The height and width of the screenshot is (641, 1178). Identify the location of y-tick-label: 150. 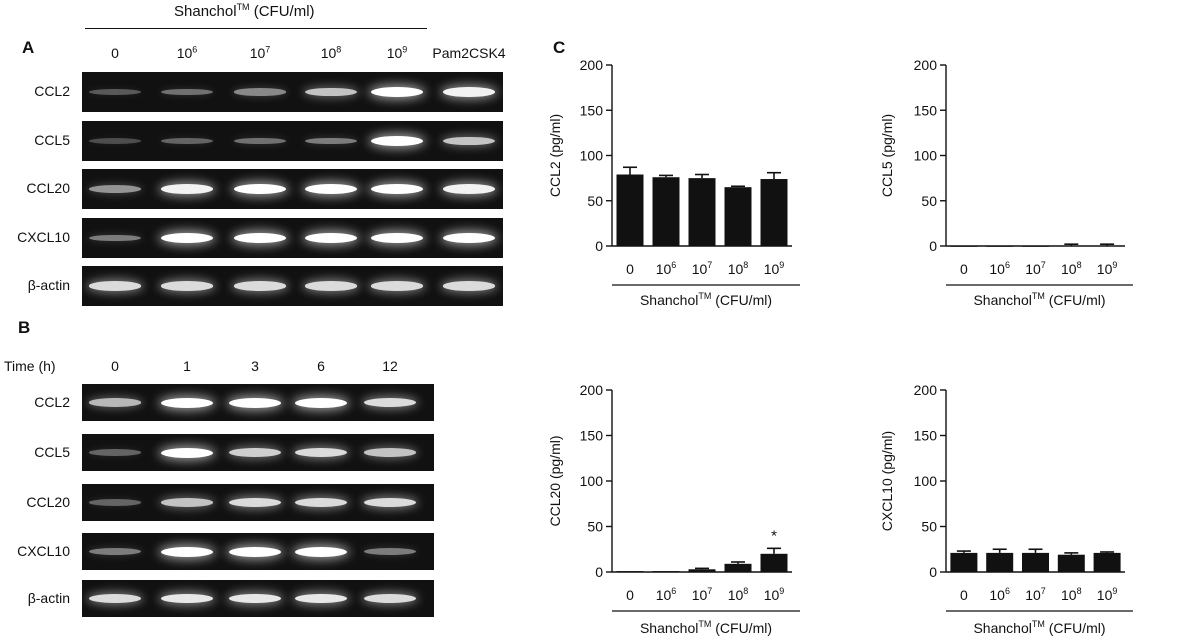
(926, 436).